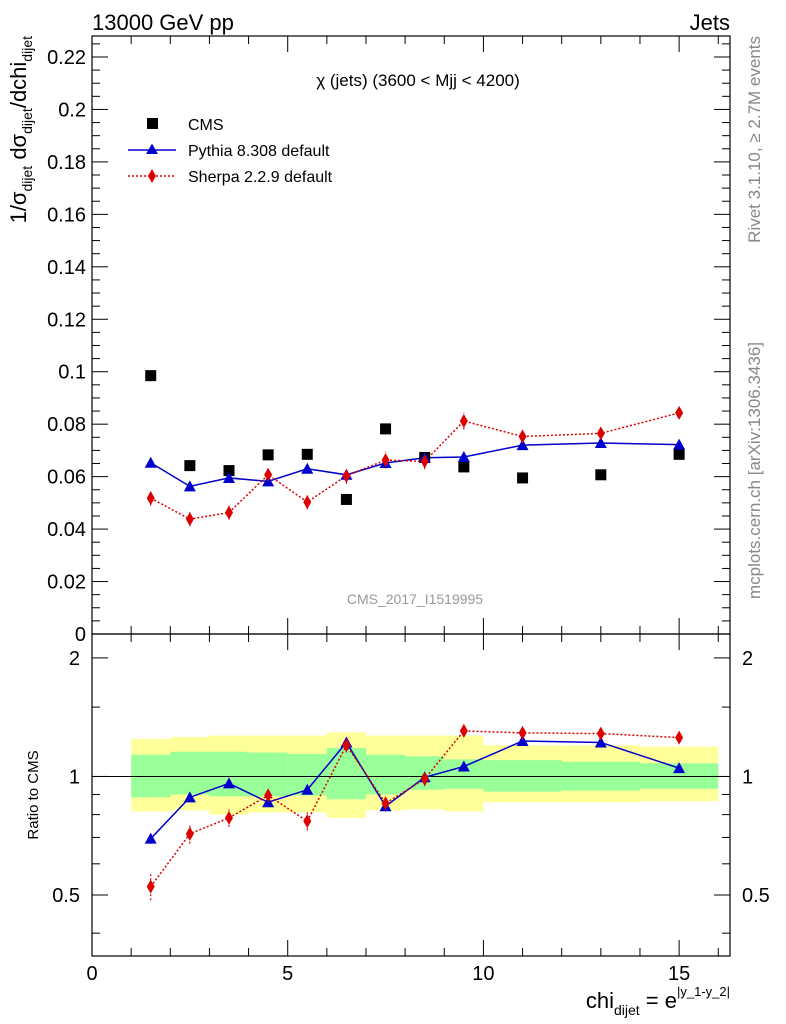 The width and height of the screenshot is (786, 1024). Describe the element at coordinates (658, 1001) in the screenshot. I see `x-axis-label: chidijet = e|y_1-y_2|` at that location.